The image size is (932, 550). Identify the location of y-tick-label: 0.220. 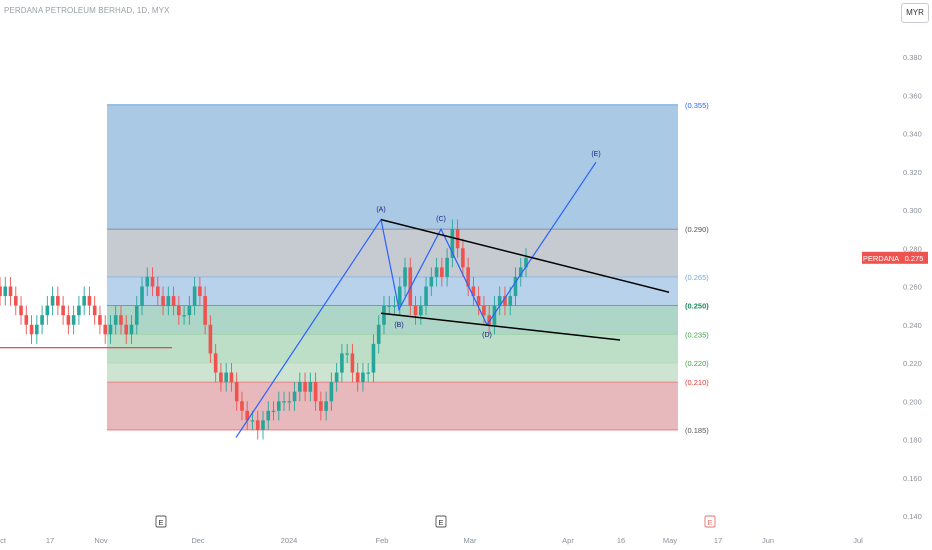
(912, 363).